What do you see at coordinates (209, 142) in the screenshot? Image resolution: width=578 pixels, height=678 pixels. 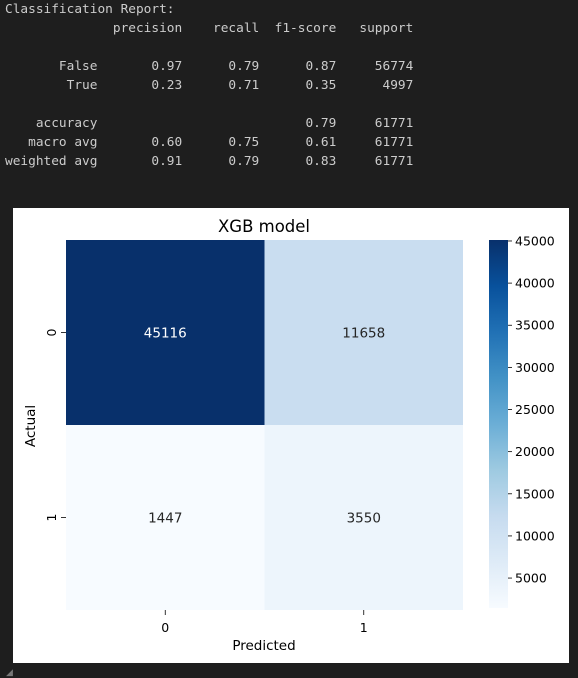 I see `report-line: macro avg 0.60 0.75 0.61 61771` at bounding box center [209, 142].